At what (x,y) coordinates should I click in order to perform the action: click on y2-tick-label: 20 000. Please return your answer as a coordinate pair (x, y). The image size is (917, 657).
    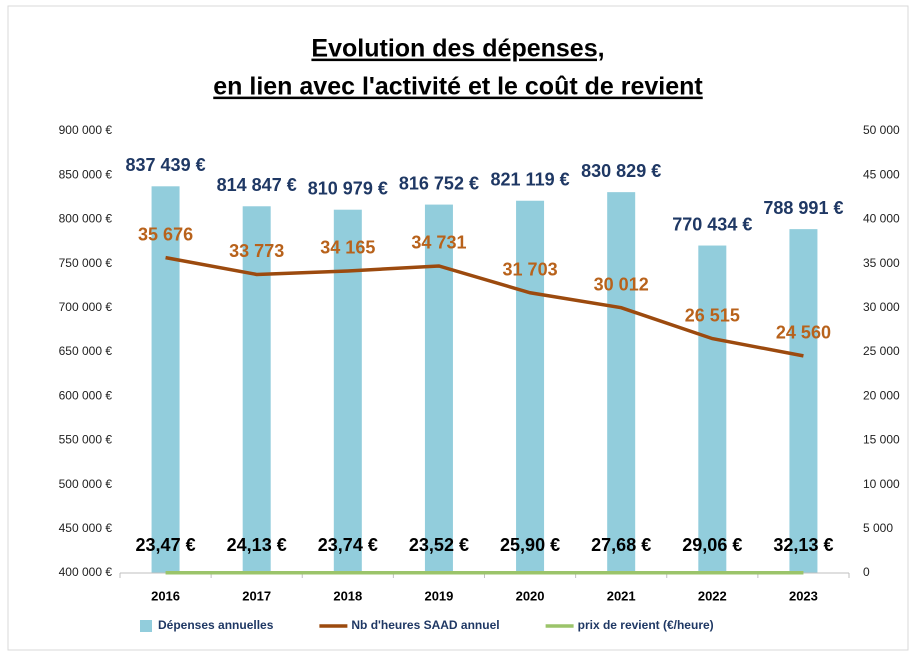
    Looking at the image, I should click on (881, 395).